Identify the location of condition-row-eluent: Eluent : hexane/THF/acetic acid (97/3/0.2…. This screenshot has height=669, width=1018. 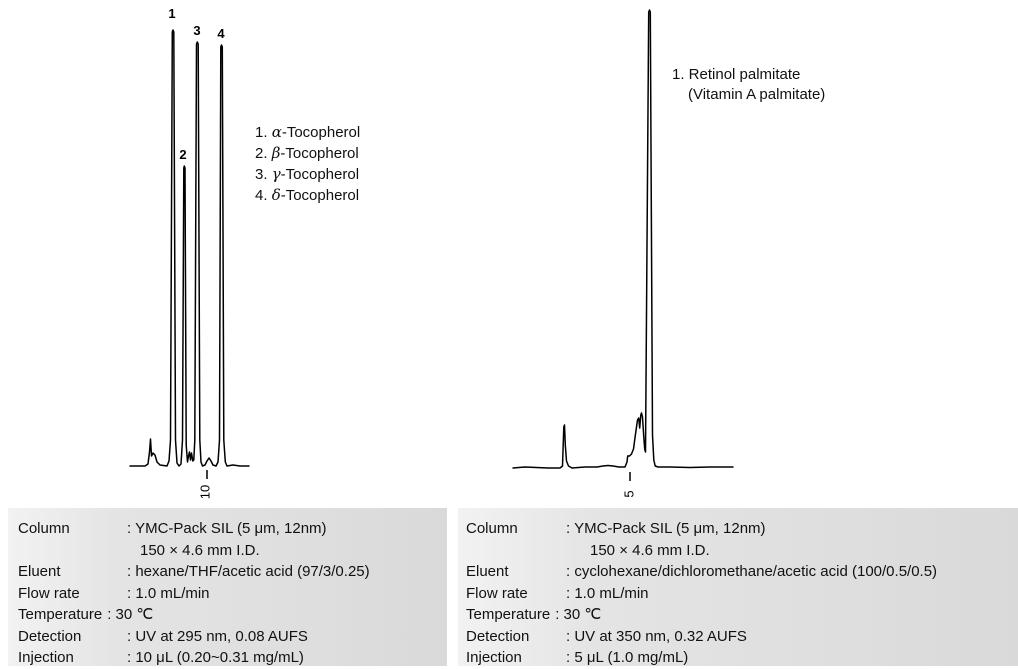
(232, 572).